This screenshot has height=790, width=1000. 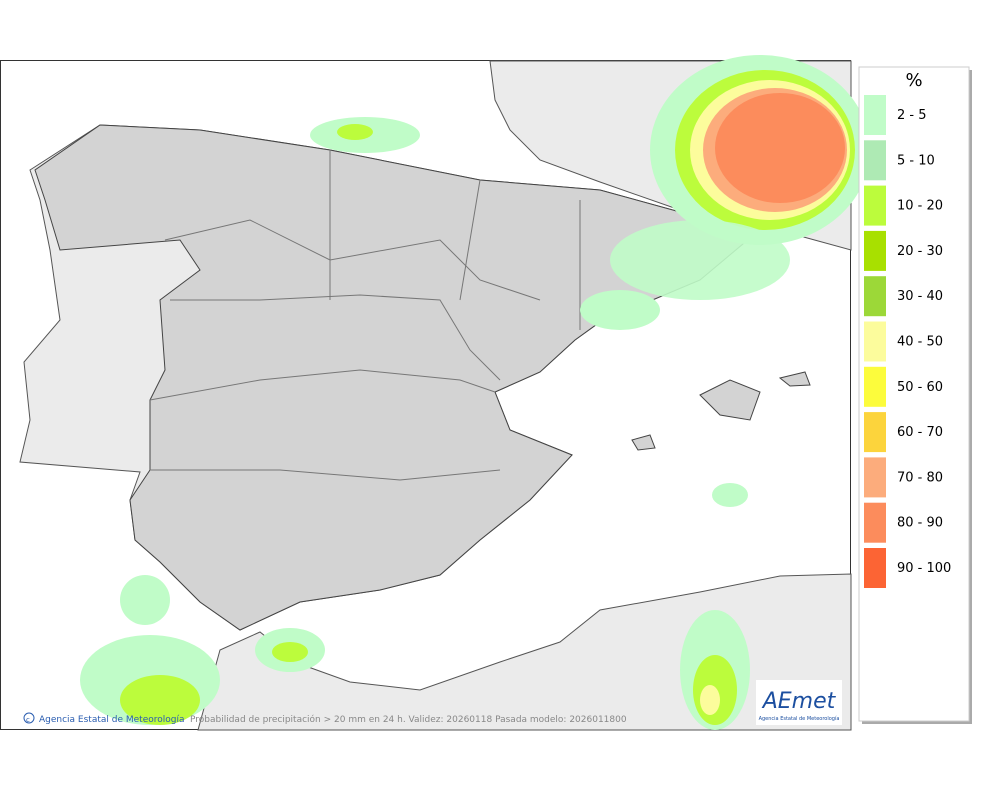 What do you see at coordinates (799, 718) in the screenshot?
I see `logo-subtitle: Agencia Estatal de Meteorología` at bounding box center [799, 718].